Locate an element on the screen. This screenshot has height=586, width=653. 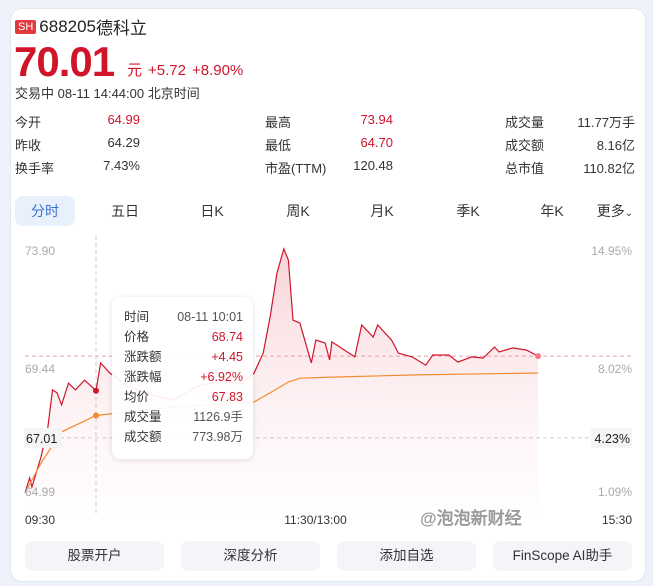
stat-0: 今开 64.99 is located at coordinates (77, 122).